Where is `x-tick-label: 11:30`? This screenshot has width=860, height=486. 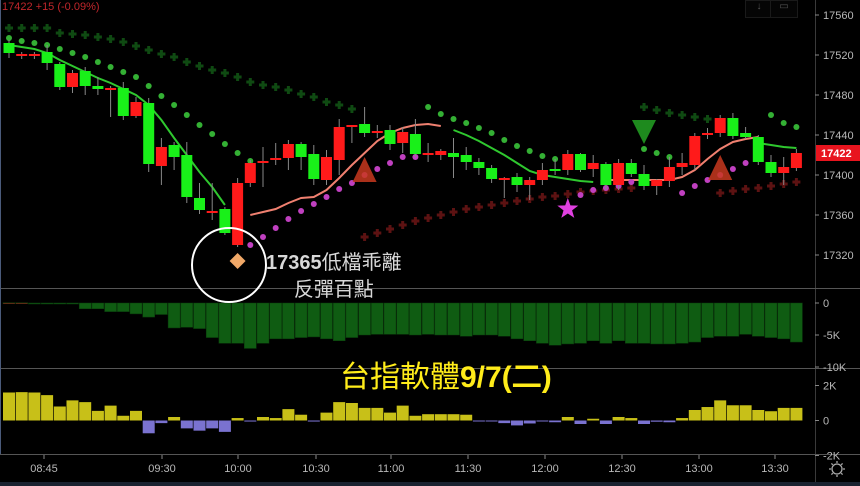
x-tick-label: 11:30 is located at coordinates (468, 469).